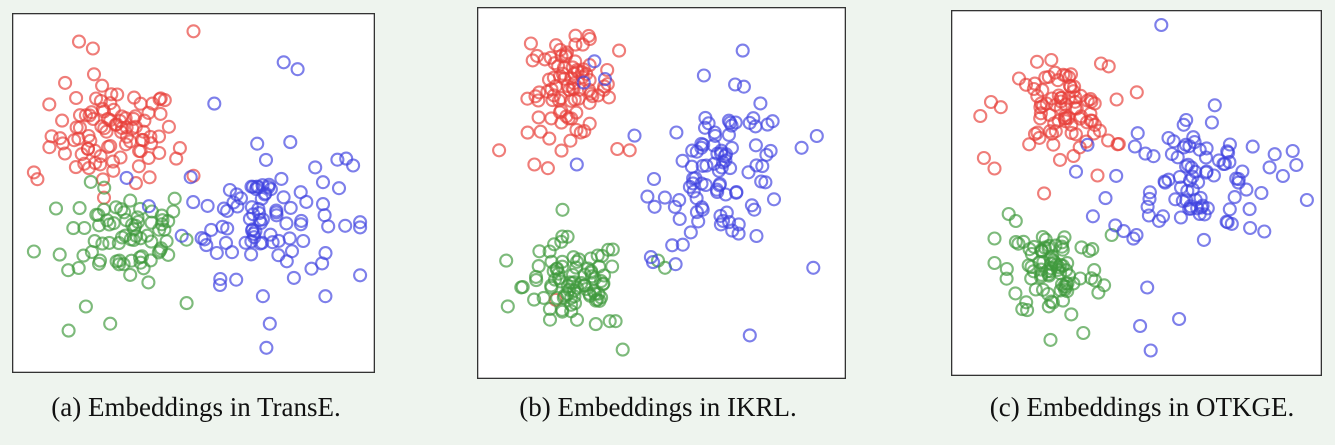  I want to click on caption-otkge: (c) Embeddings in OTKGE., so click(1142, 407).